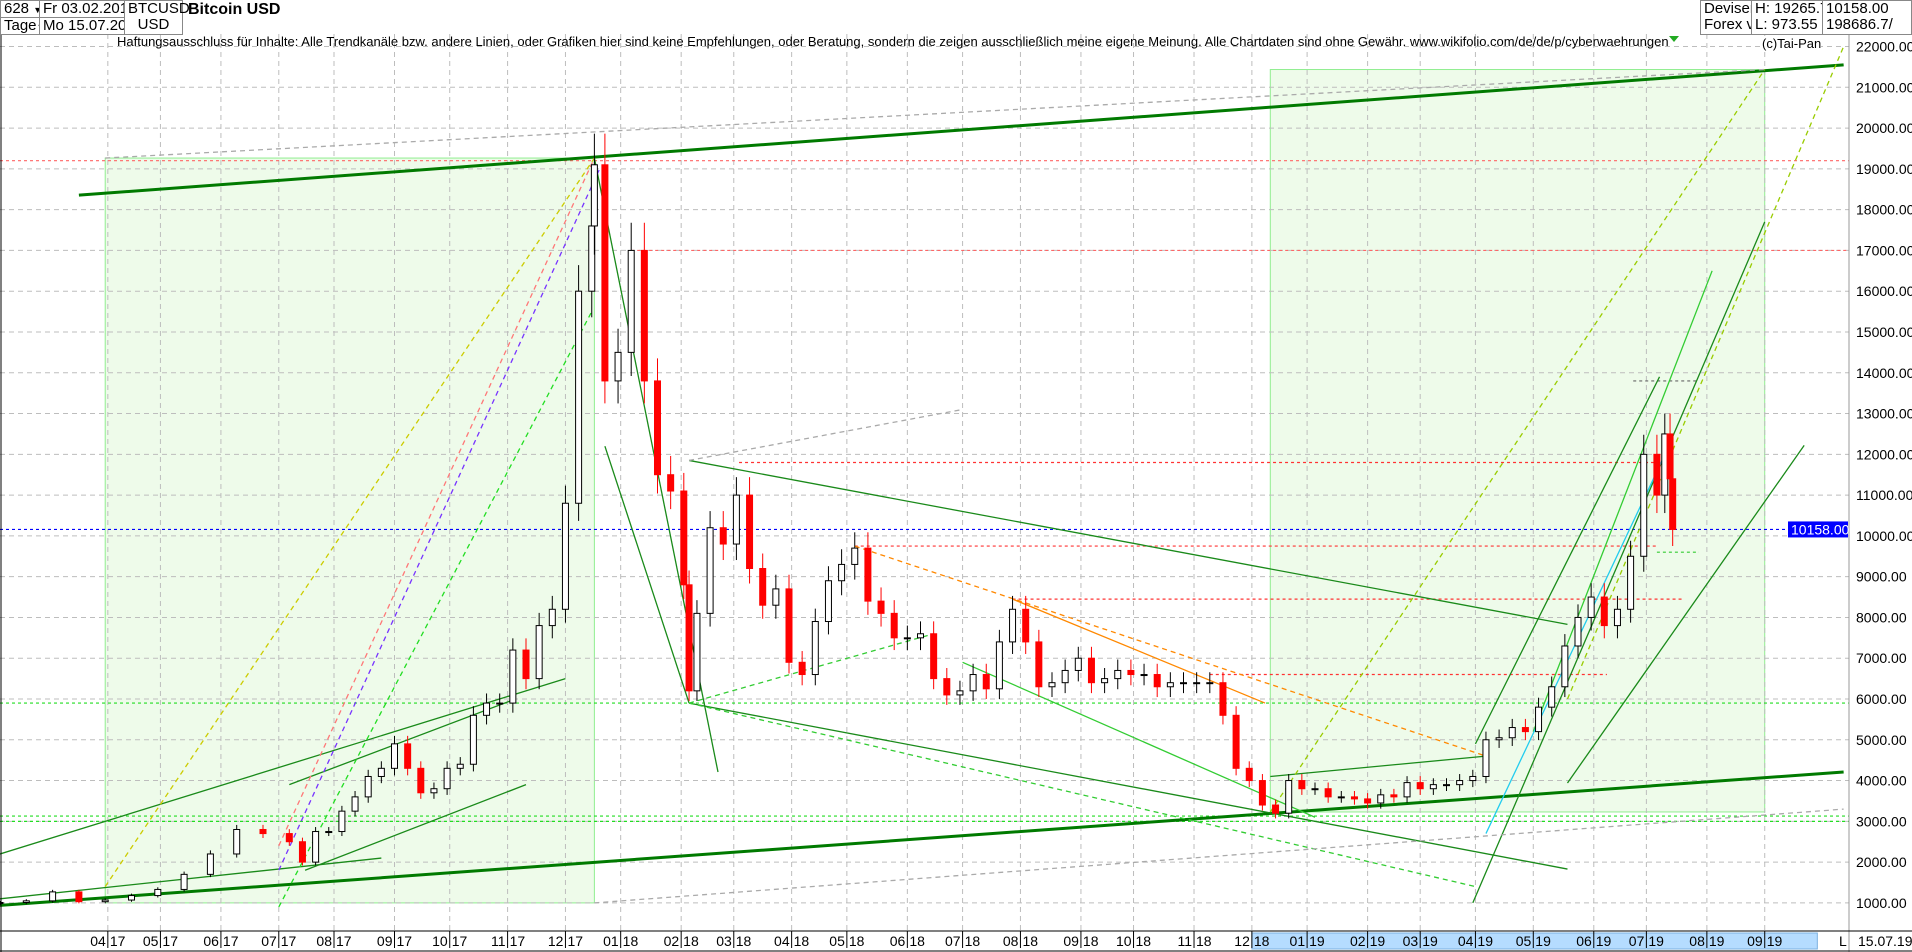 The width and height of the screenshot is (1912, 952). I want to click on x-tick-label-month: 08, so click(1011, 941).